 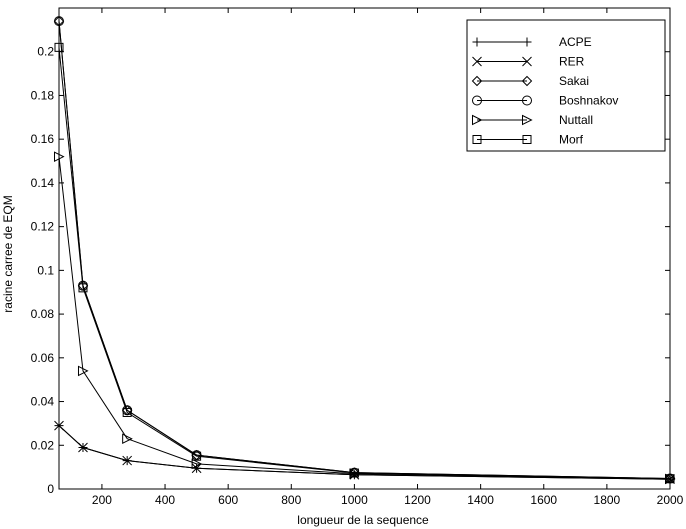 I want to click on x-tick-label: 1600, so click(x=543, y=500).